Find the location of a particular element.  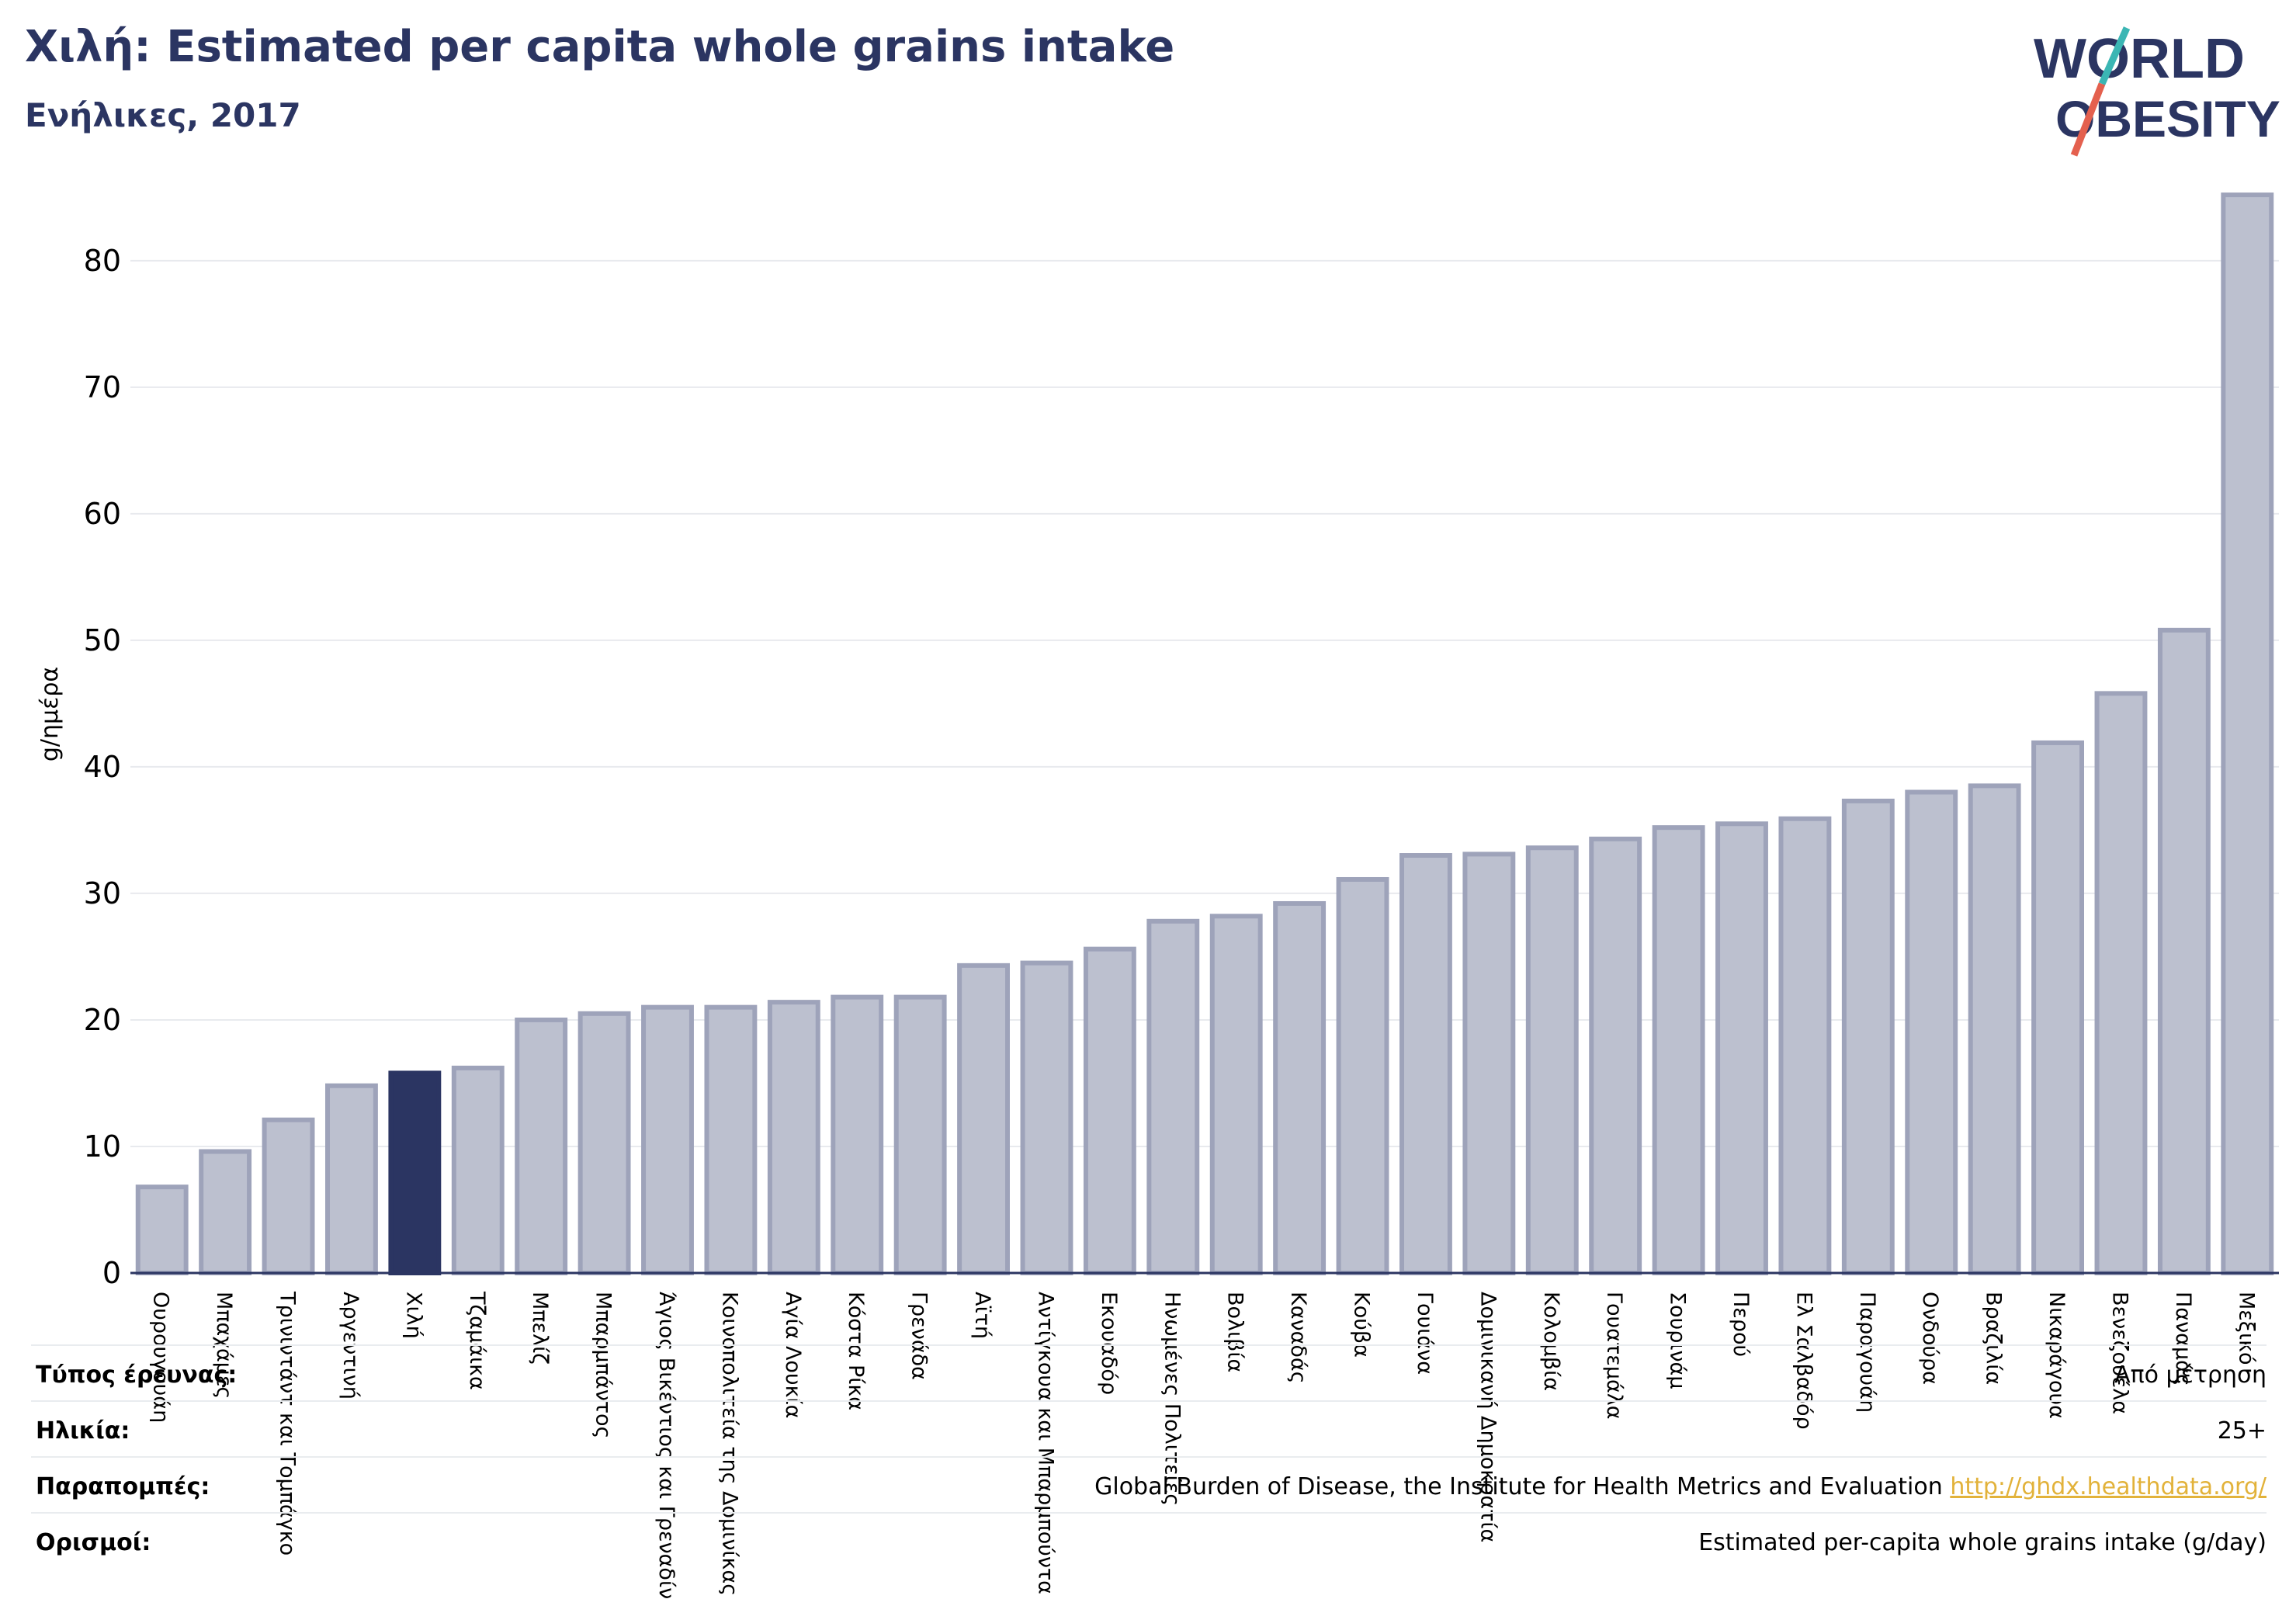

logo-text-world: WORLD is located at coordinates (2139, 59).